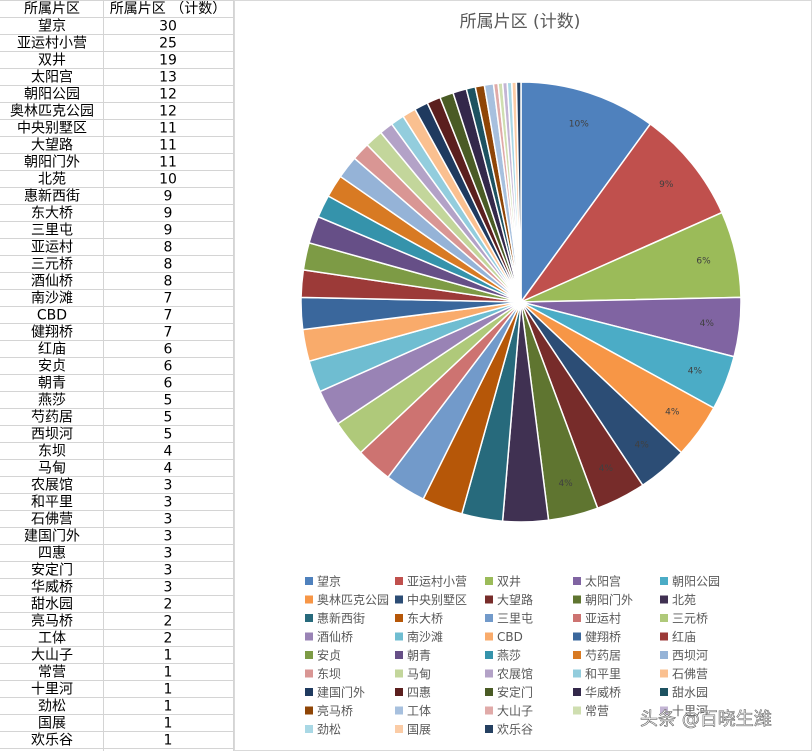 This screenshot has width=812, height=755. I want to click on legend-label: 建国门外, so click(341, 692).